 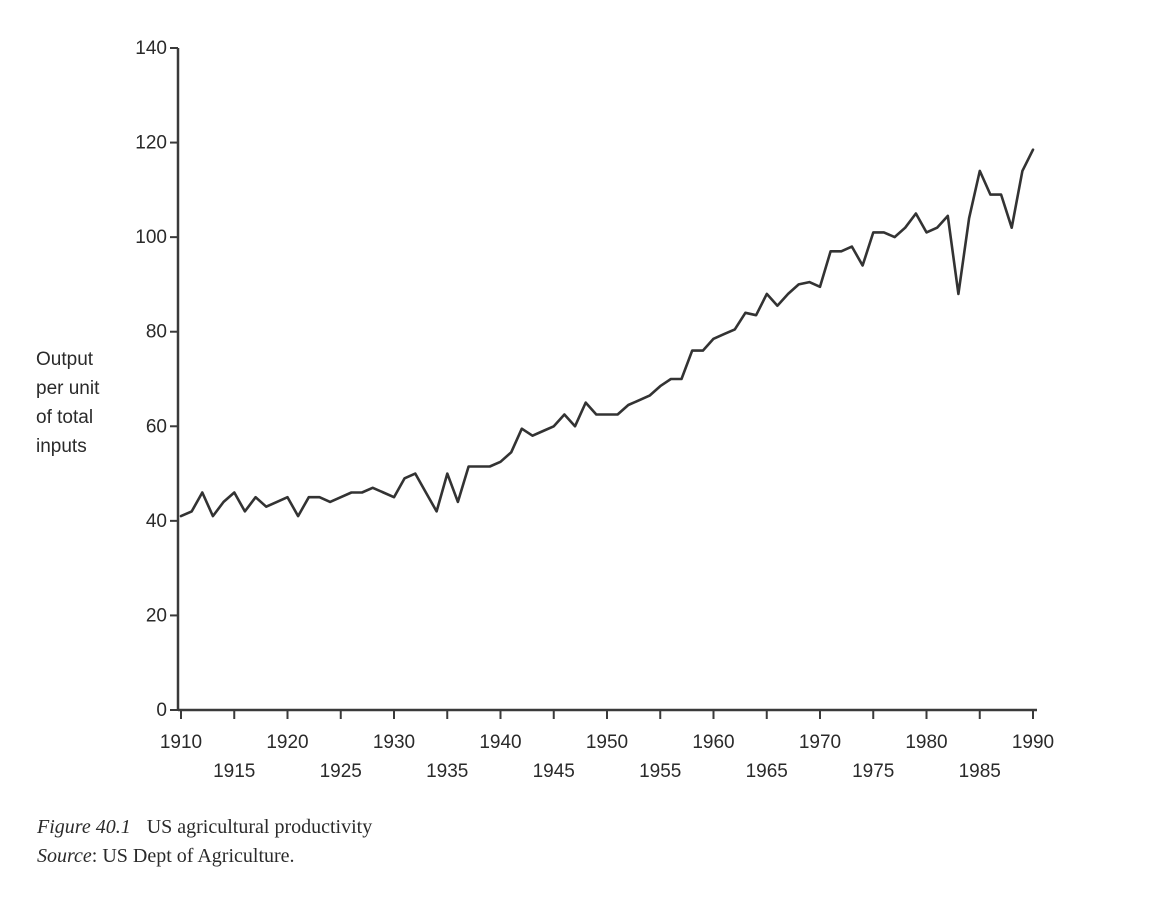 What do you see at coordinates (61, 446) in the screenshot?
I see `y-axis-label-line: inputs` at bounding box center [61, 446].